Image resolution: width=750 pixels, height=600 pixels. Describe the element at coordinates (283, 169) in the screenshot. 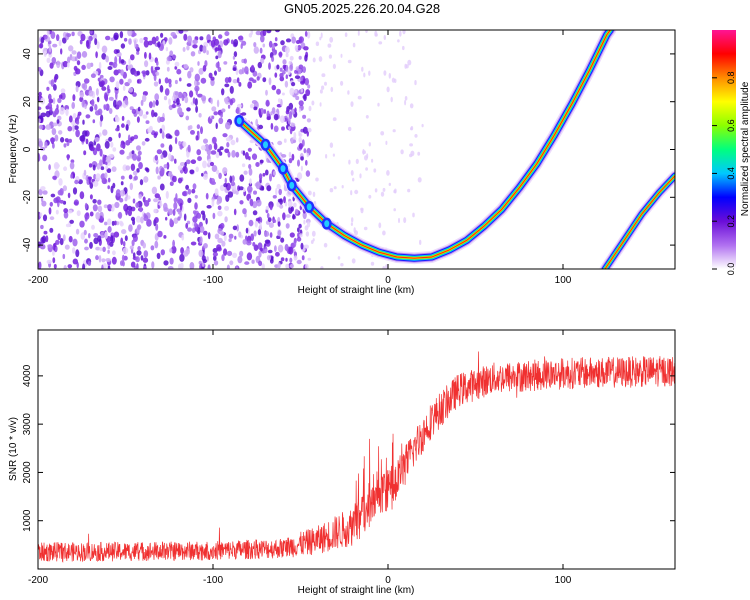

I see `ridge-blob` at that location.